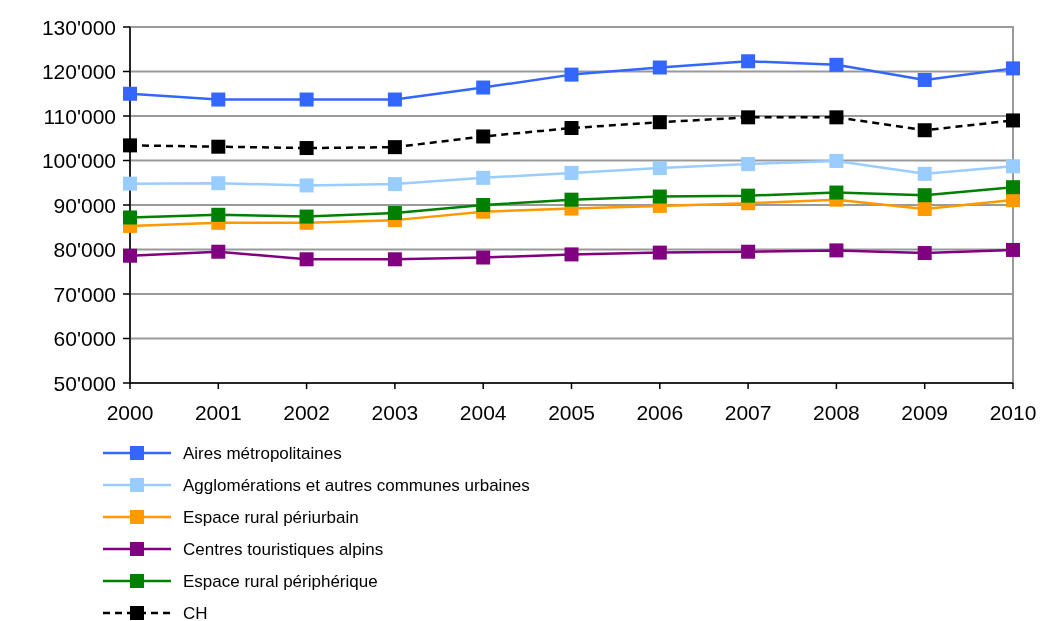  I want to click on legend-label: Aires métropolitaines, so click(262, 453).